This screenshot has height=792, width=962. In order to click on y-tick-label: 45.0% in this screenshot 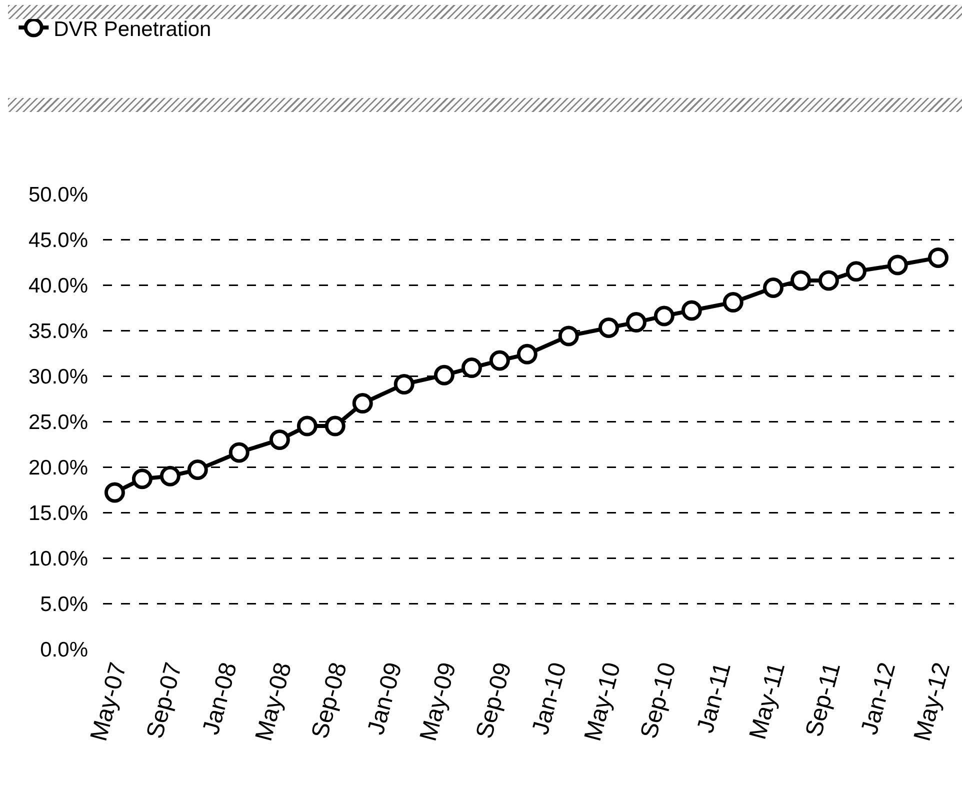, I will do `click(58, 240)`.